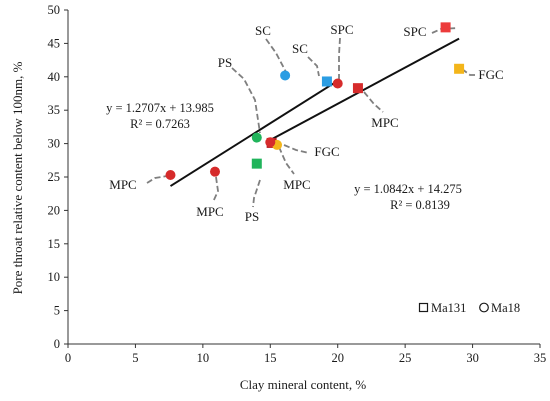  What do you see at coordinates (57, 344) in the screenshot?
I see `y-tick-label: 0` at bounding box center [57, 344].